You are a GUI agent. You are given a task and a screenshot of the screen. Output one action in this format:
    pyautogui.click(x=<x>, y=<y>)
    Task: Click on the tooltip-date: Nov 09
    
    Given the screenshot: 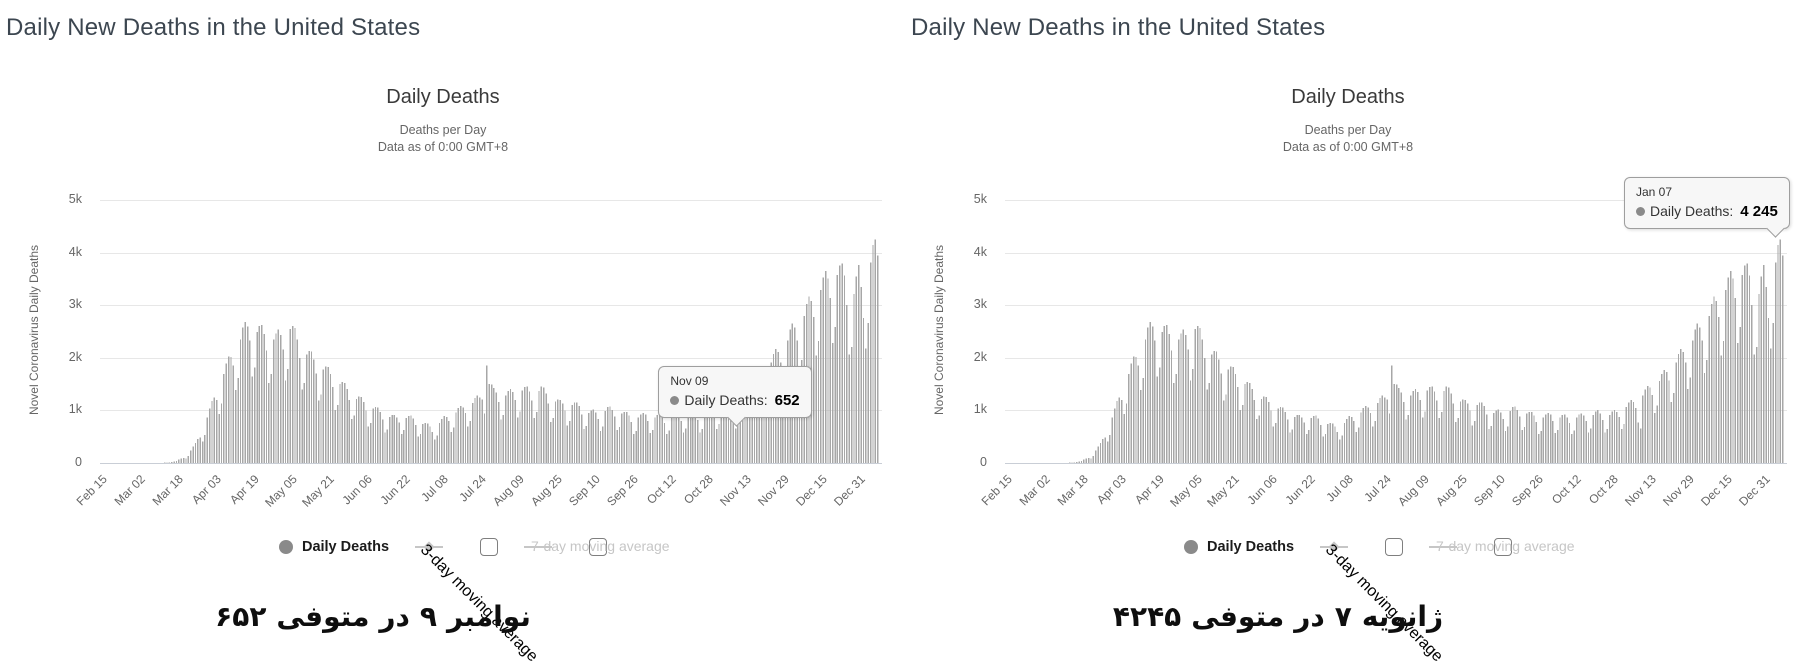 What is the action you would take?
    pyautogui.click(x=689, y=380)
    